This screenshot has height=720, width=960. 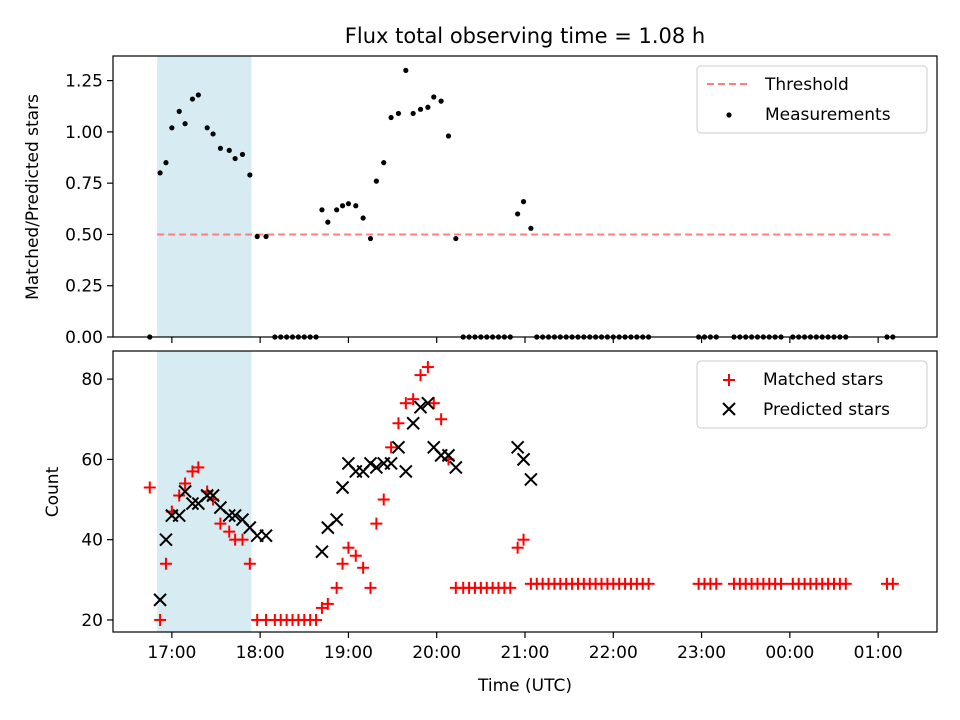 What do you see at coordinates (524, 686) in the screenshot?
I see `x-axis-label: Time (UTC)` at bounding box center [524, 686].